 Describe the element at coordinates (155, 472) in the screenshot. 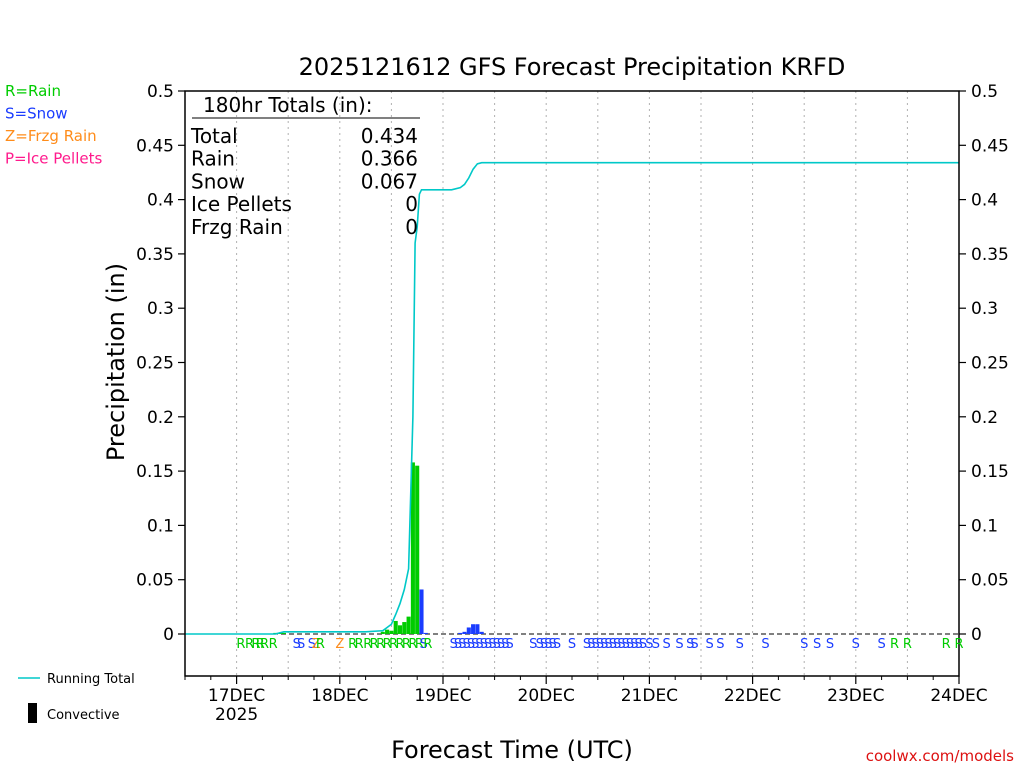

I see `y-tick-label-left: 0.15` at that location.